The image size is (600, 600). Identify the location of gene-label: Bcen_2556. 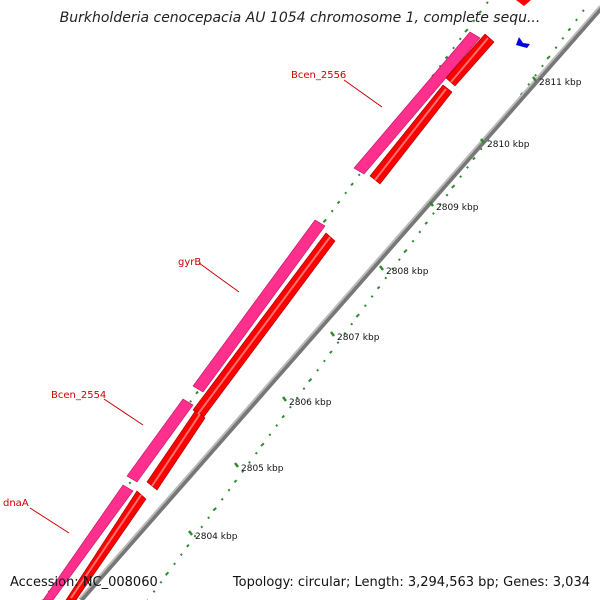
(318, 75).